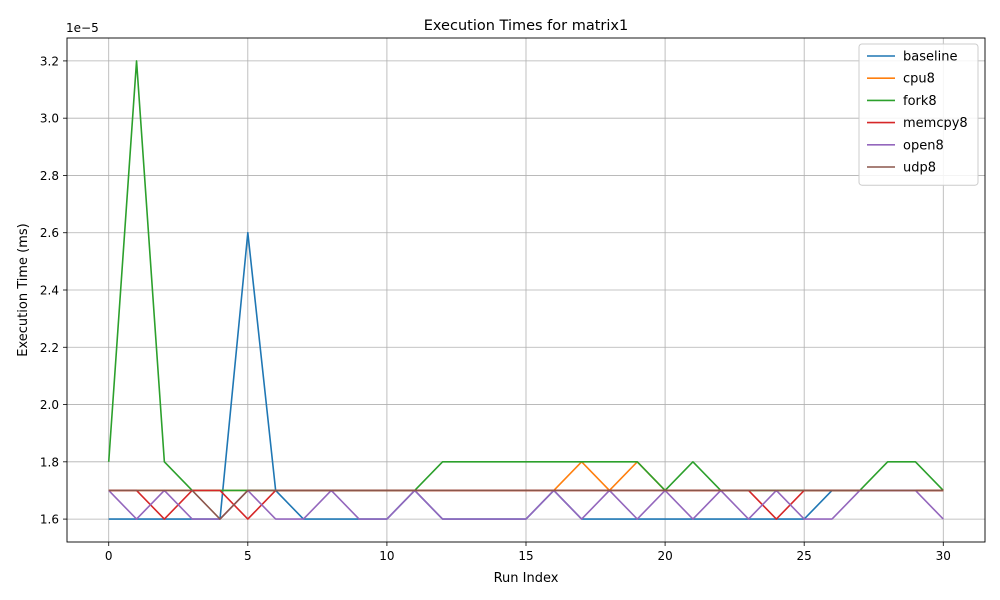  I want to click on legend-label-udp8: udp8, so click(919, 168).